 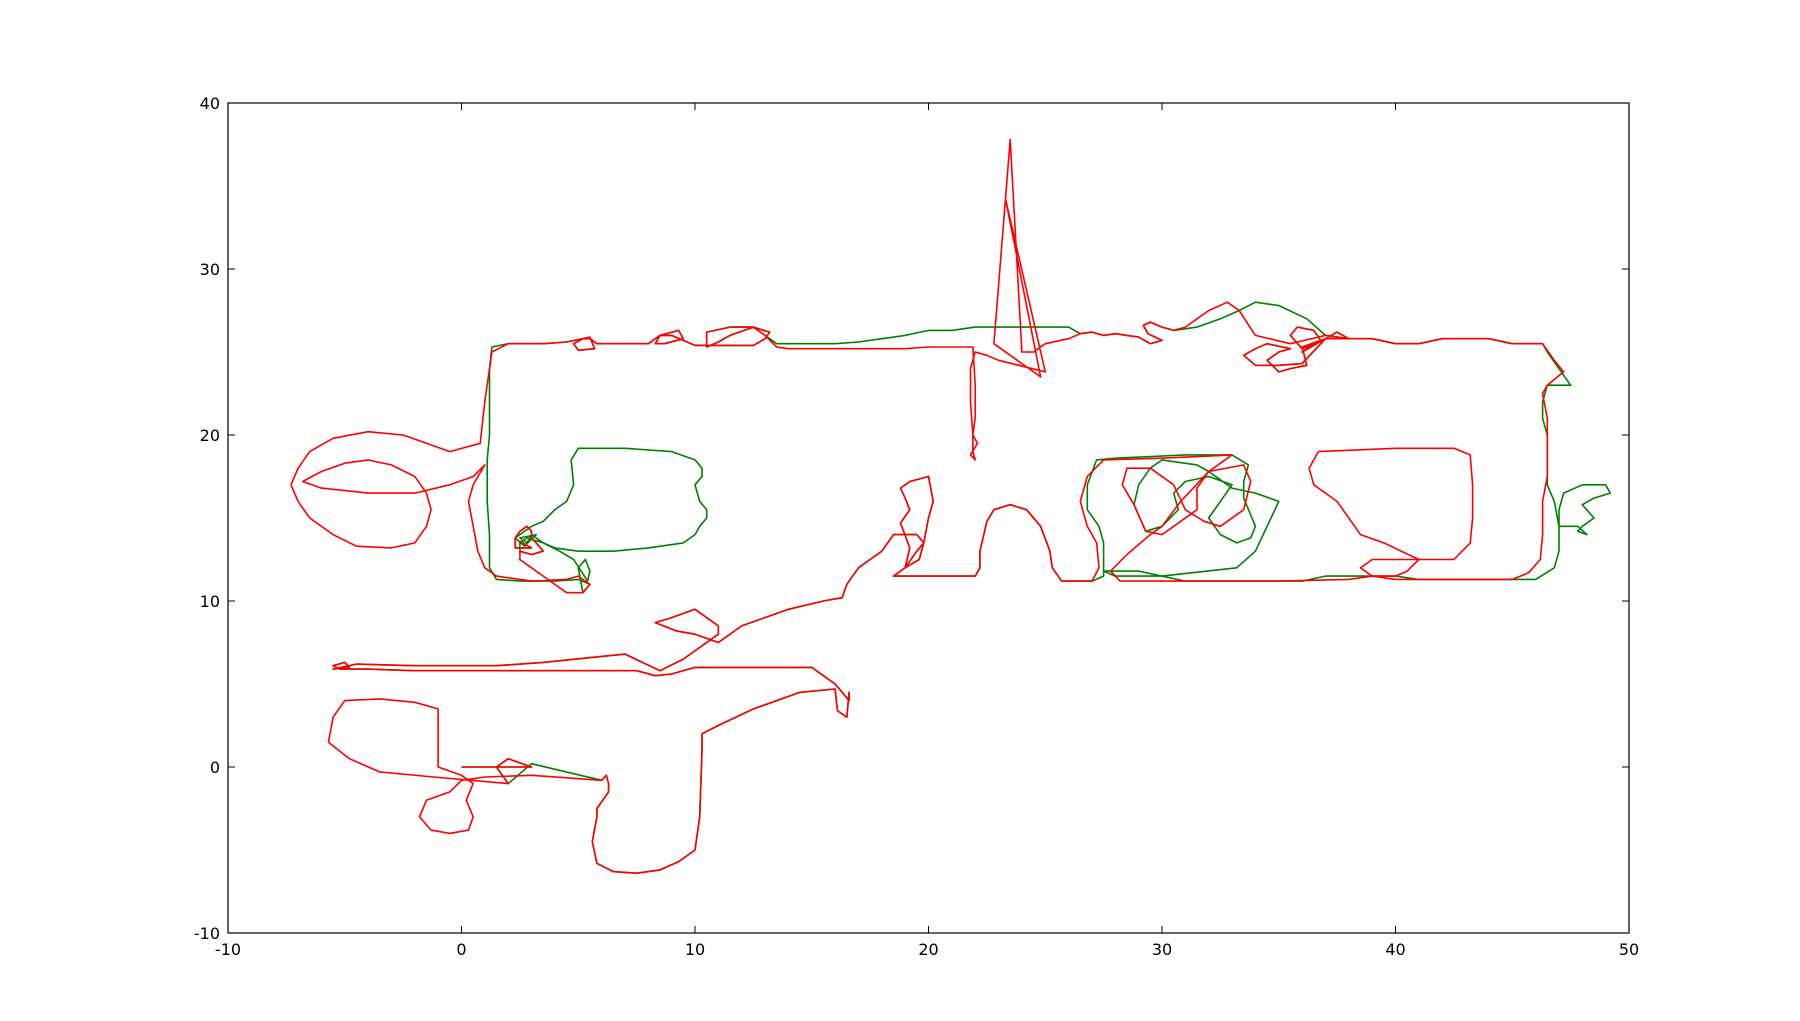 I want to click on y-tick-label: 30, so click(x=210, y=269).